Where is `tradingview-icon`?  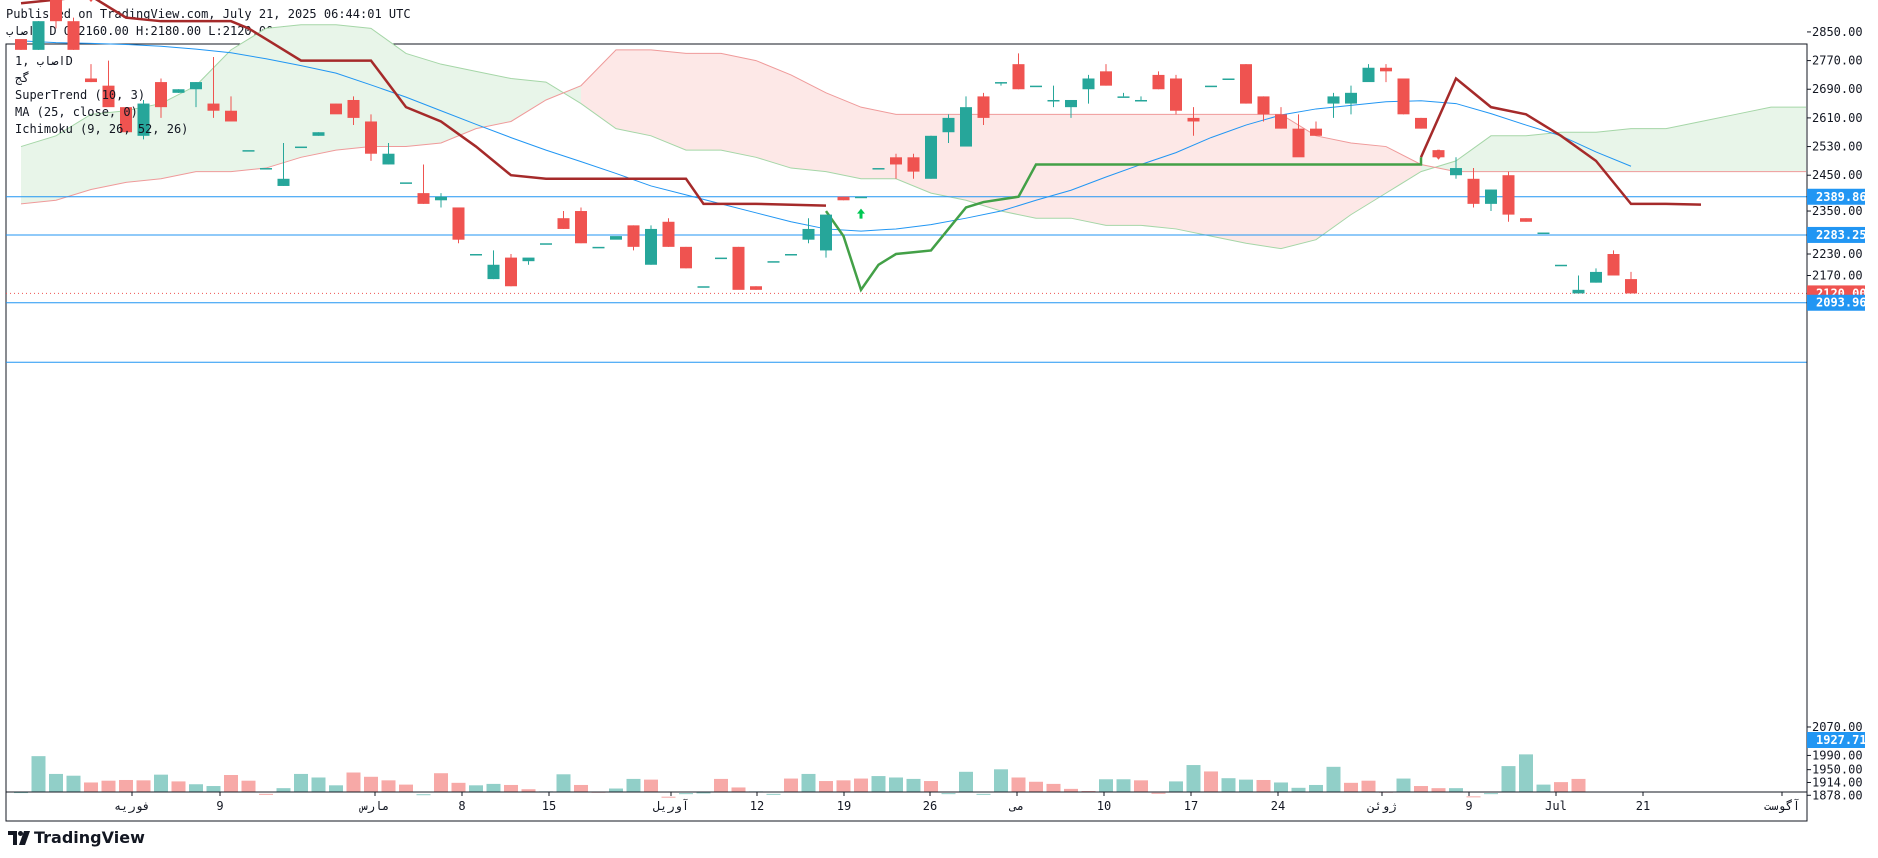 tradingview-icon is located at coordinates (19, 837).